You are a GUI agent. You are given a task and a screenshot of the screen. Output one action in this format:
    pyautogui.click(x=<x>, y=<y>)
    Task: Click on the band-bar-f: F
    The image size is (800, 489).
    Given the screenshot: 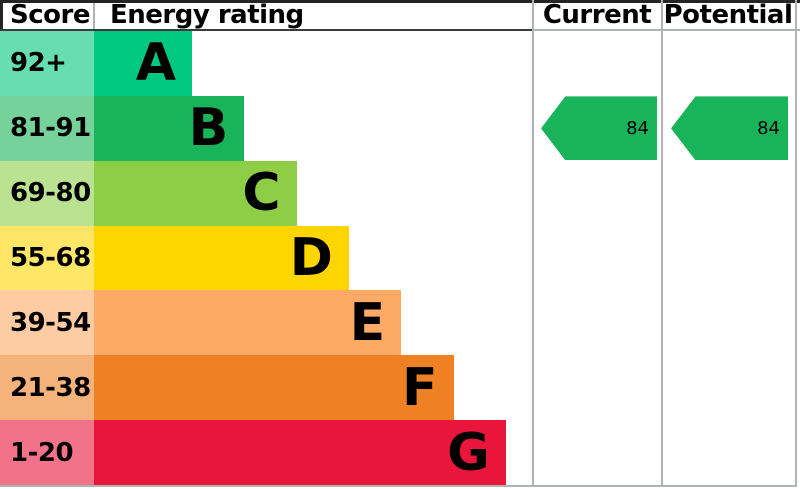 What is the action you would take?
    pyautogui.click(x=274, y=388)
    